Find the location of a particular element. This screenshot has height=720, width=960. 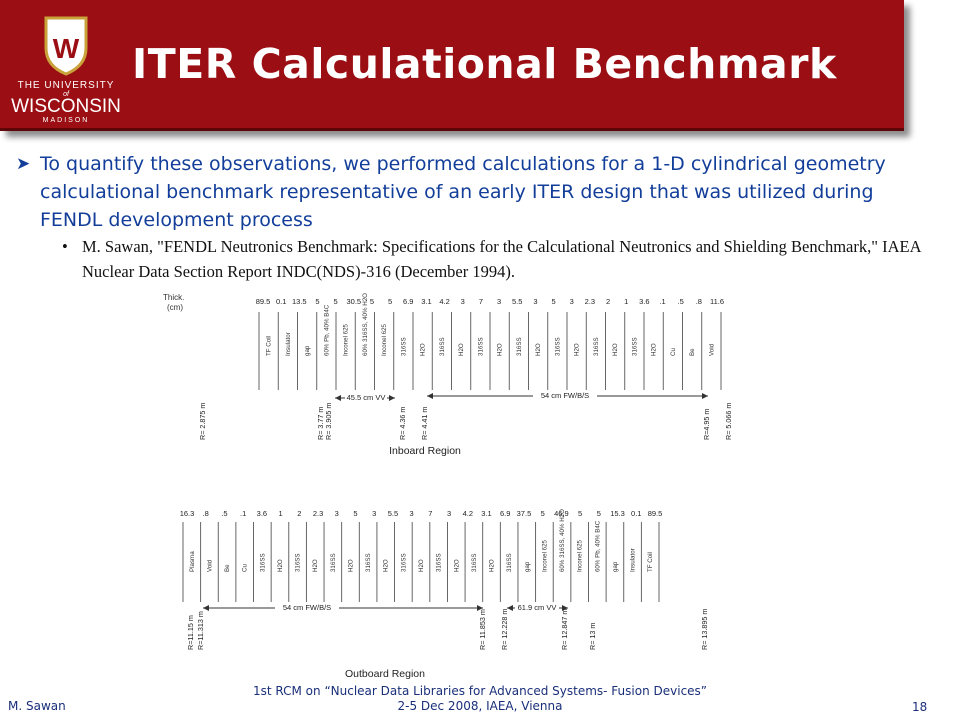

outboard-material-label: Void is located at coordinates (209, 565).